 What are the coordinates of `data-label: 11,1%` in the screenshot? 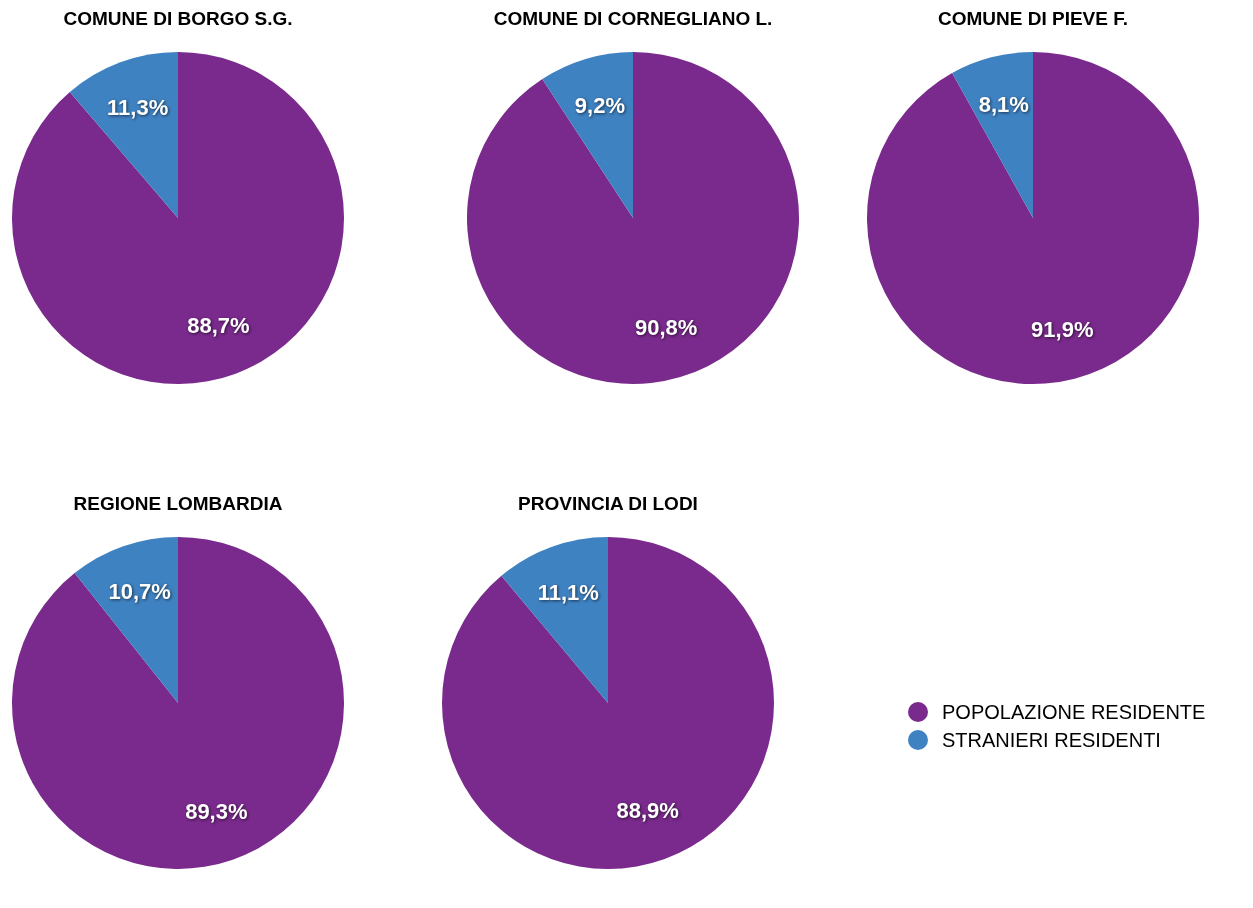 It's located at (568, 592).